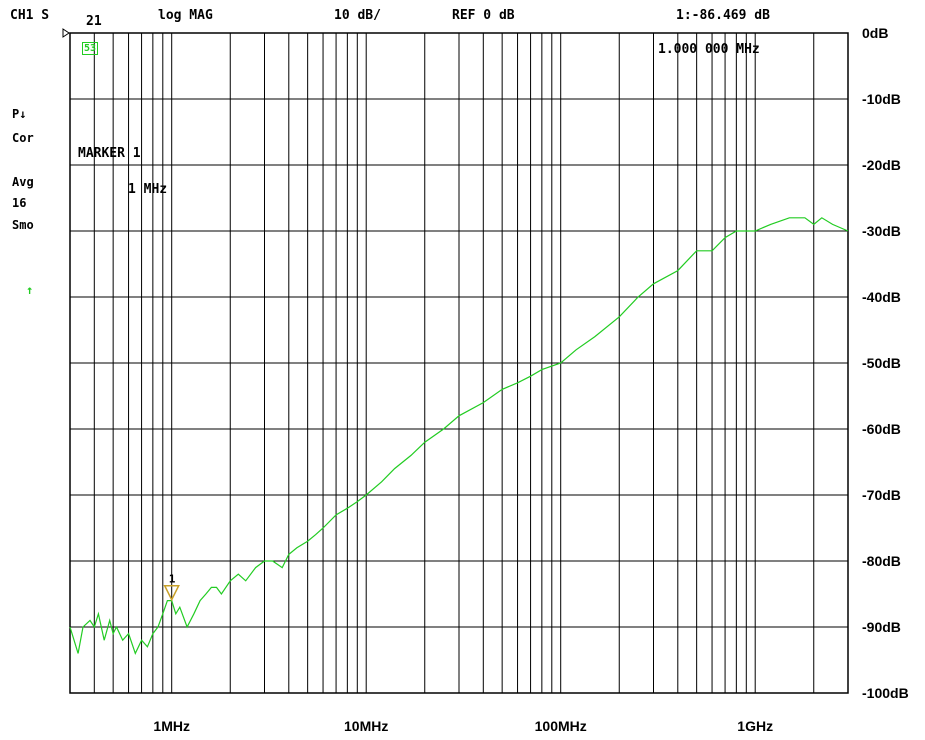 This screenshot has width=925, height=740. What do you see at coordinates (109, 153) in the screenshot?
I see `marker-title: MARKER 1` at bounding box center [109, 153].